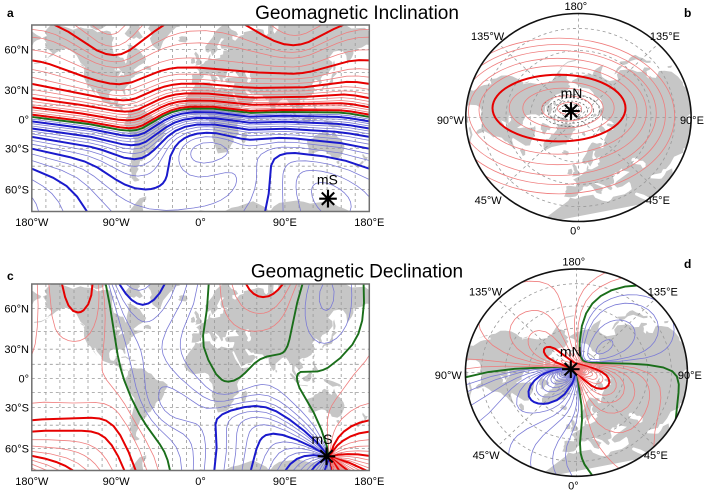 Image resolution: width=709 pixels, height=502 pixels. Describe the element at coordinates (687, 13) in the screenshot. I see `svg-text: b` at that location.